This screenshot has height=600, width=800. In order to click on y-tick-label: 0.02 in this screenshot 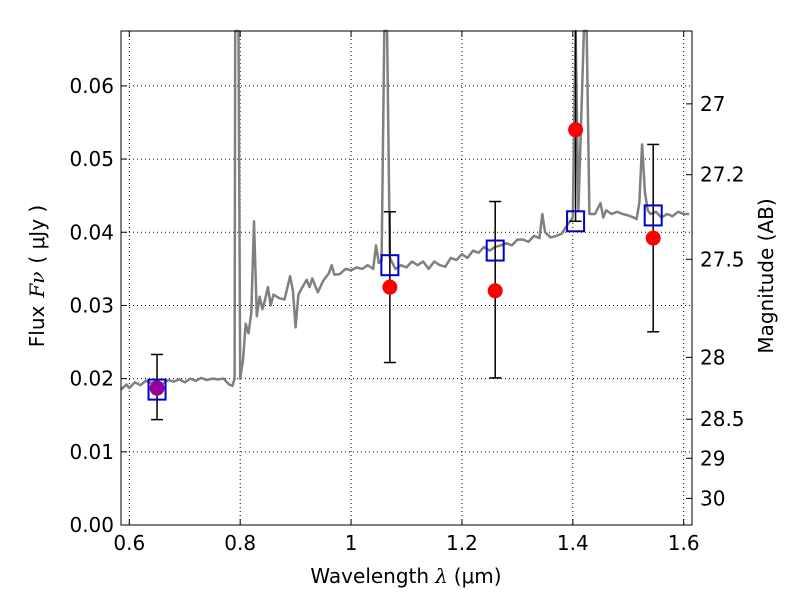, I will do `click(91, 379)`.